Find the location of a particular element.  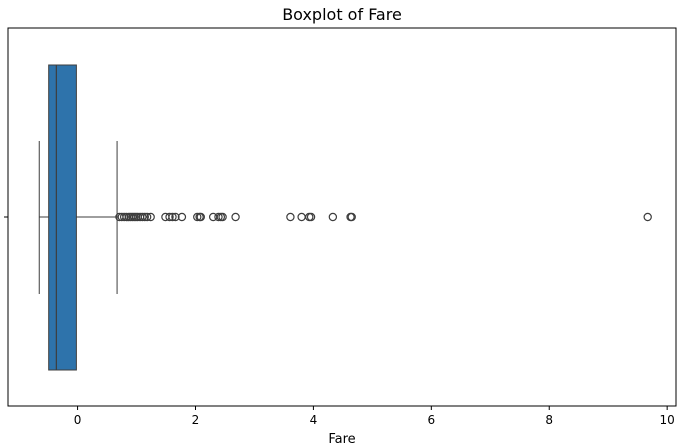

x-axis-ticks: 0 2 4 6 8 10 is located at coordinates (374, 416).